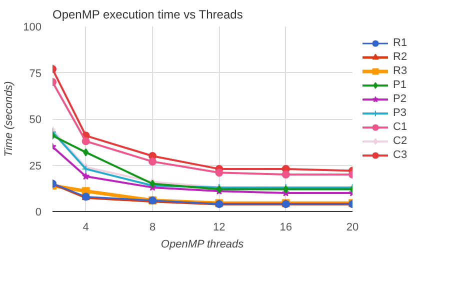 The image size is (474, 292). I want to click on legend-label: C3, so click(400, 155).